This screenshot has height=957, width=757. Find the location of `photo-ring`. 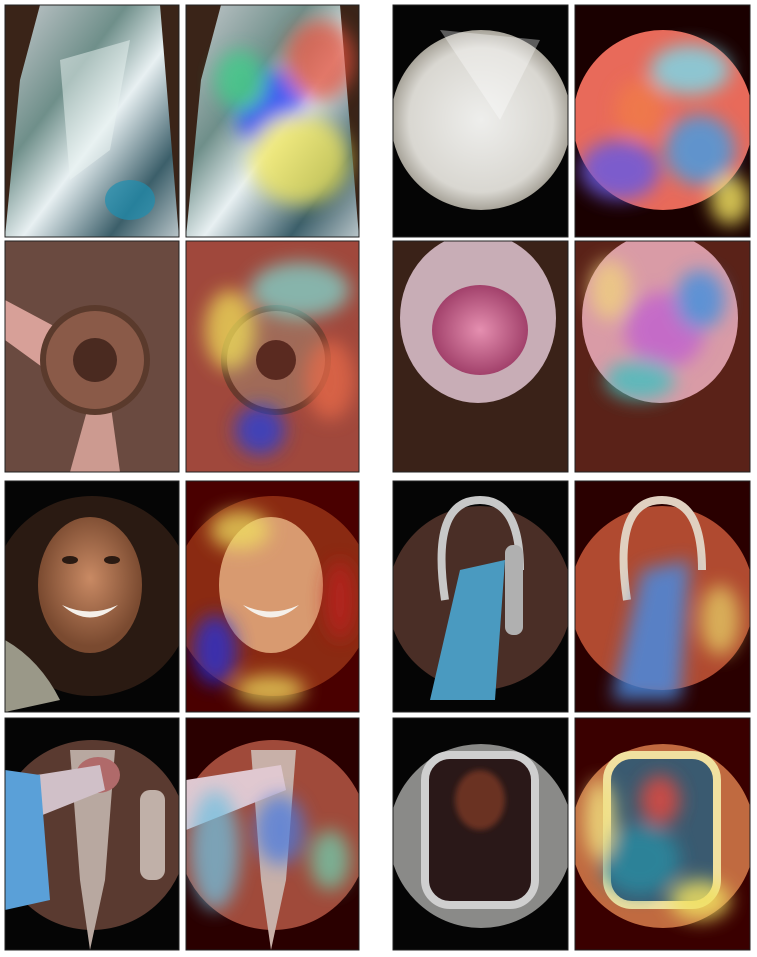

photo-ring is located at coordinates (92, 356).